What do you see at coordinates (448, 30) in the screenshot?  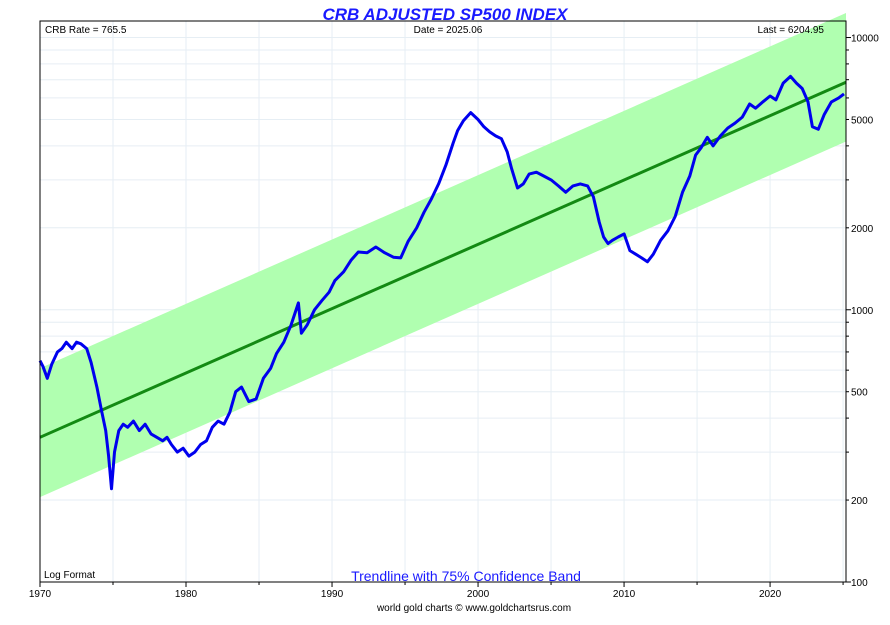 I see `date-label: Date = 2025.06` at bounding box center [448, 30].